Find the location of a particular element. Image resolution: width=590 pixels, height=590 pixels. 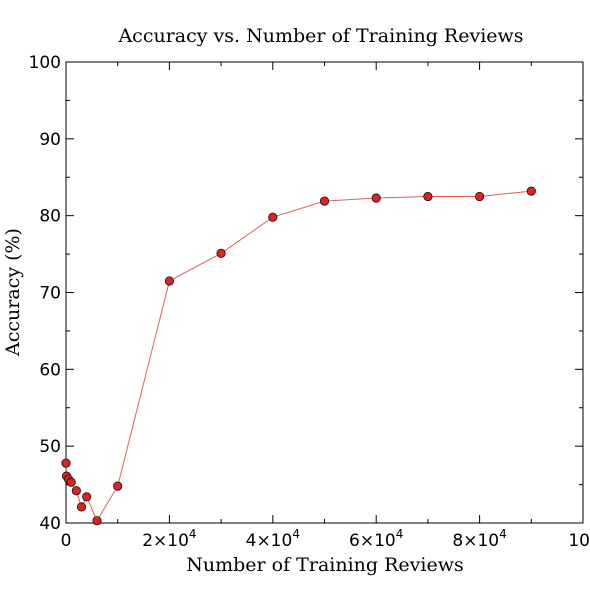

y-axis-label: Accuracy (%) is located at coordinates (13, 292).